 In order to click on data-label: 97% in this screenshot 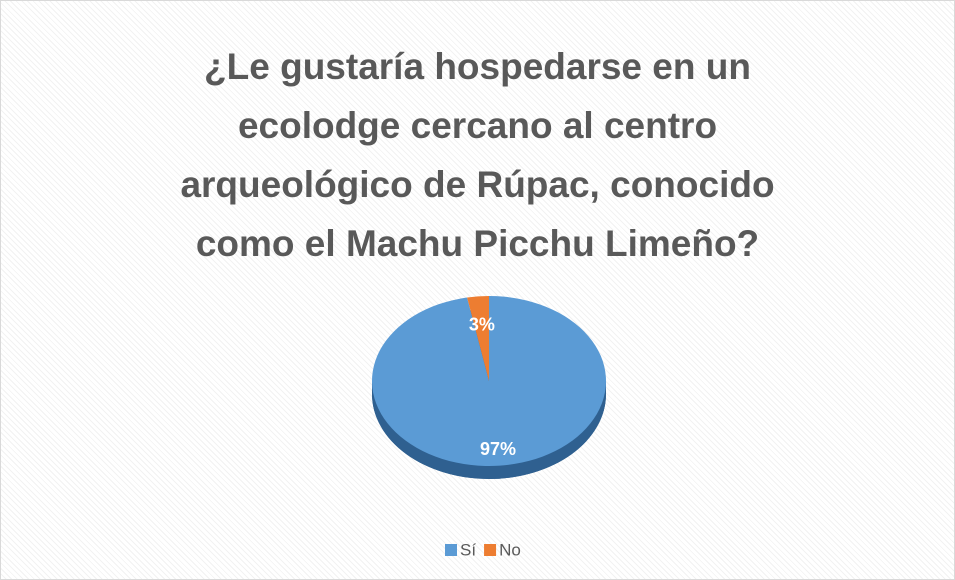, I will do `click(498, 449)`.